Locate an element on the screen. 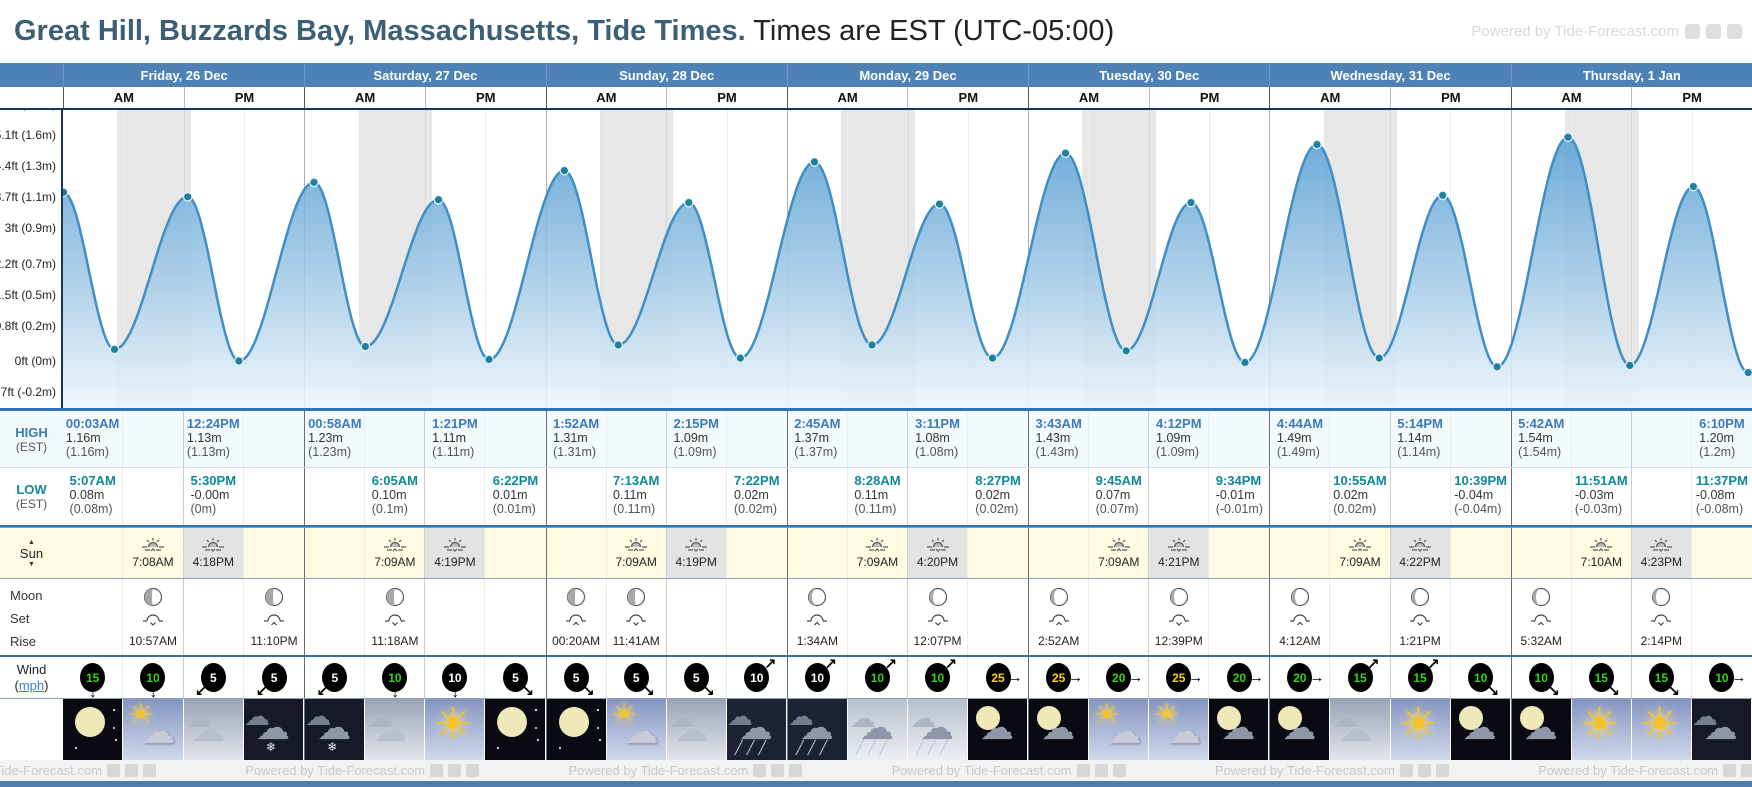 The image size is (1752, 787). quarter-slot: 12:24PM 1.13m (1.13m) is located at coordinates (214, 439).